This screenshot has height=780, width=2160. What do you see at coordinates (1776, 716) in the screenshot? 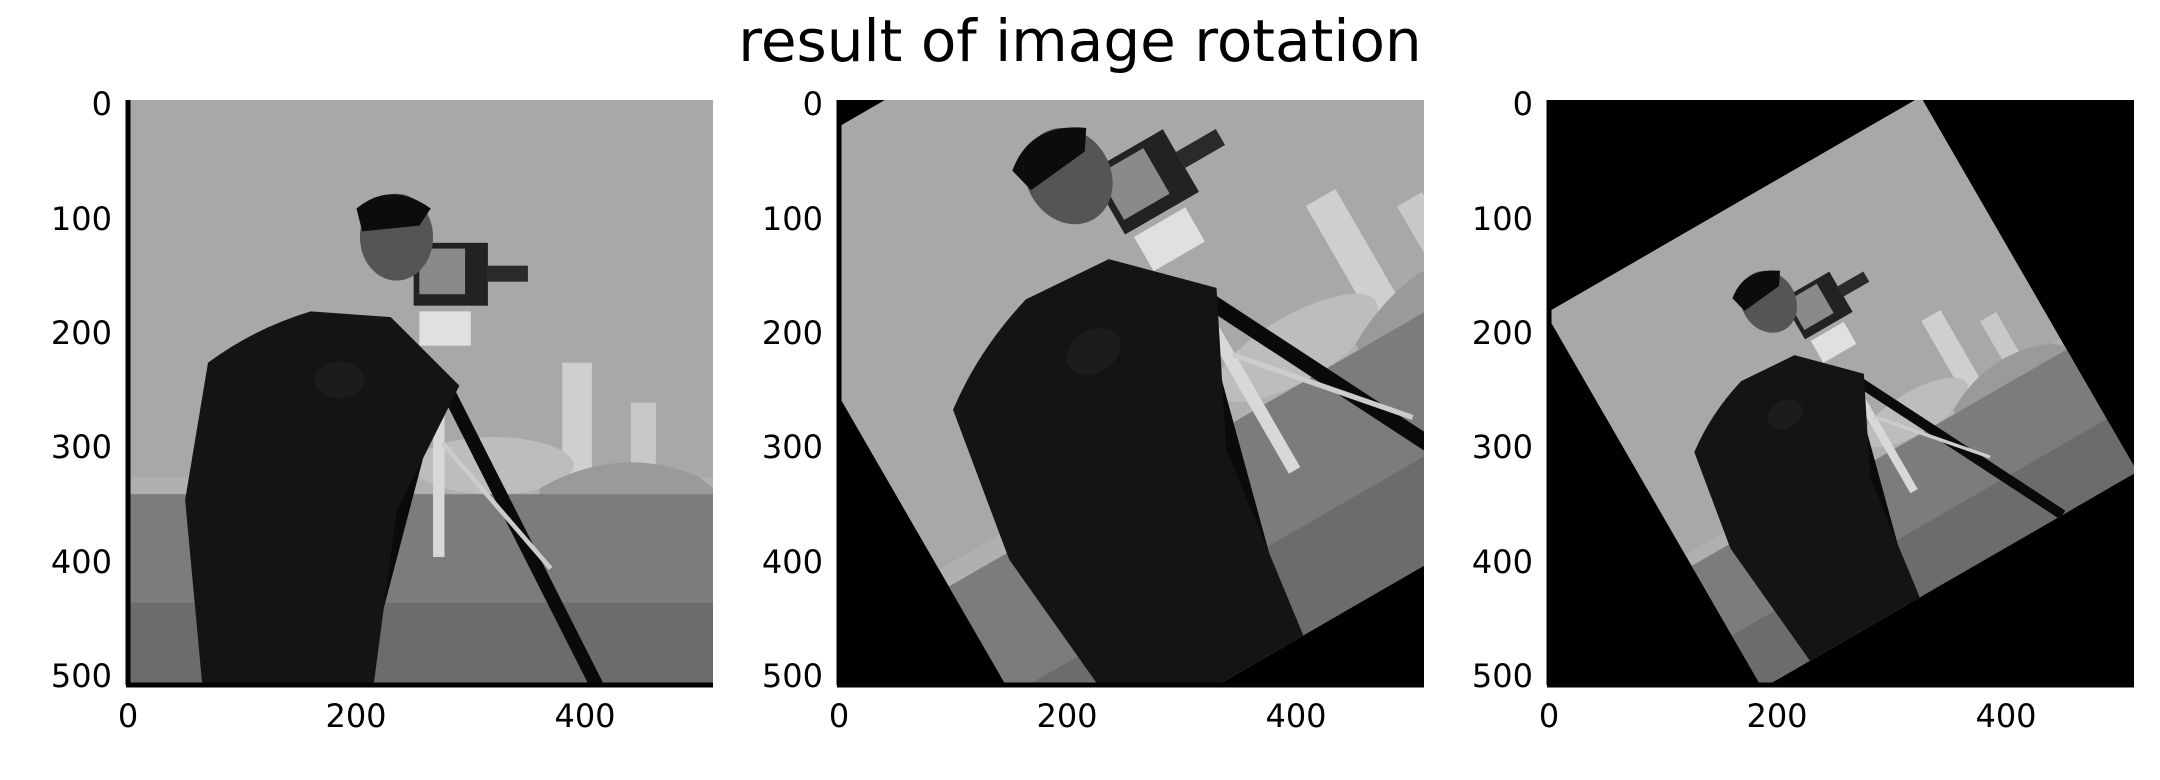
I see `p3-xtick: 200` at bounding box center [1776, 716].